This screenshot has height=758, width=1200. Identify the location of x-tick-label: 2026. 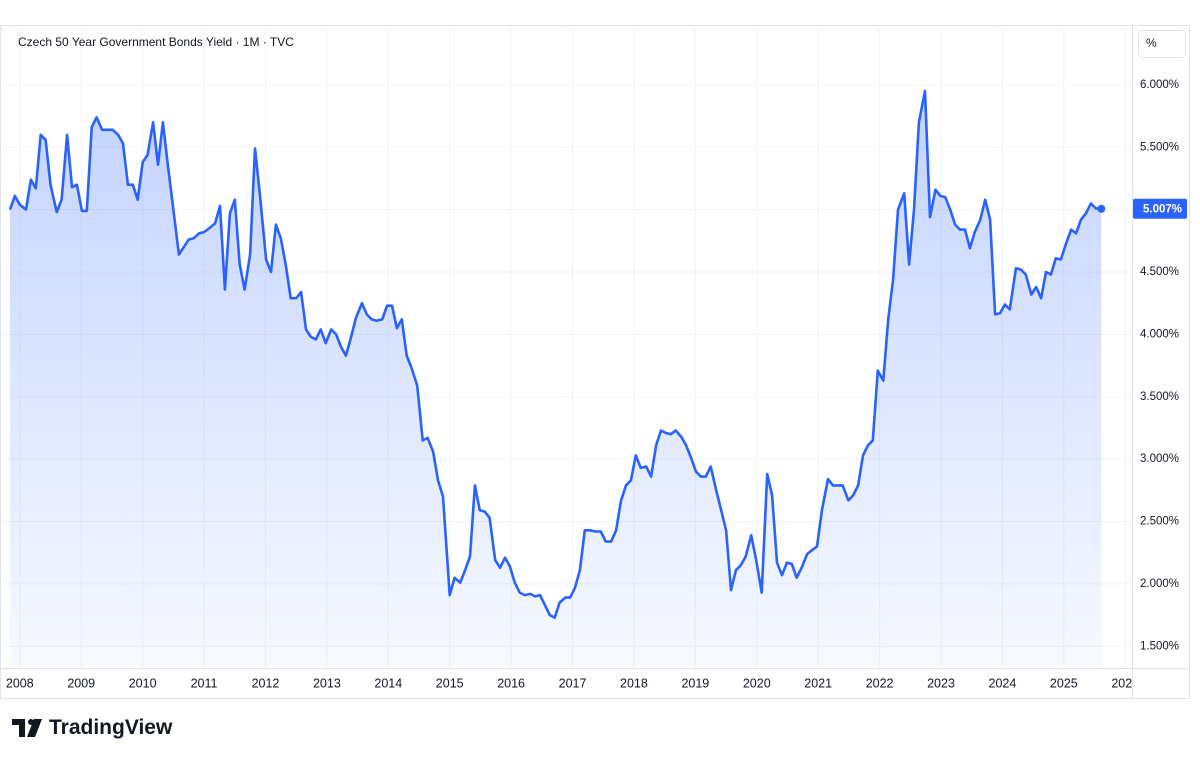
(1125, 683).